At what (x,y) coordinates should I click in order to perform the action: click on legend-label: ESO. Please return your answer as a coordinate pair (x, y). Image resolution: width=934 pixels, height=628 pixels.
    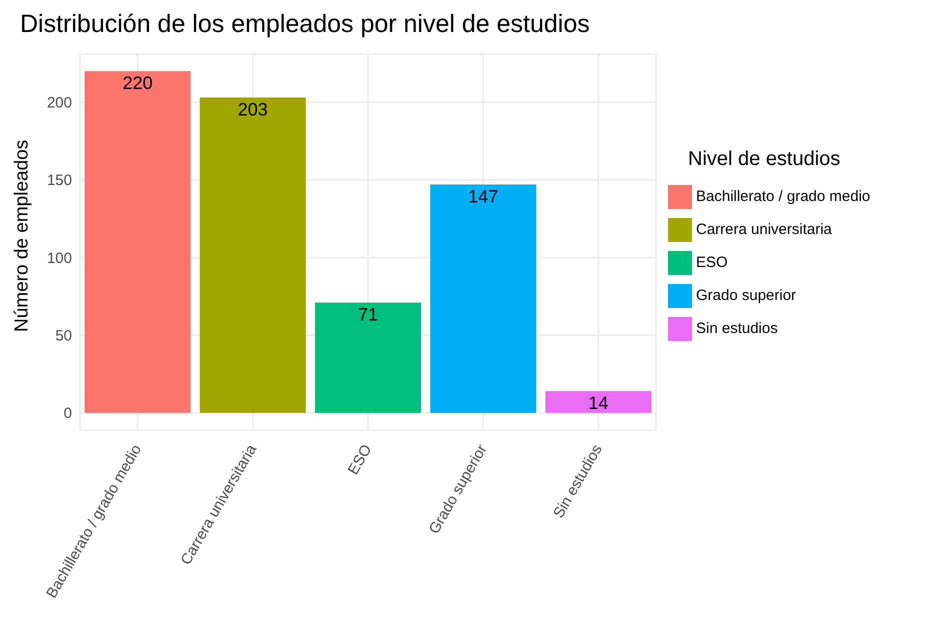
    Looking at the image, I should click on (712, 262).